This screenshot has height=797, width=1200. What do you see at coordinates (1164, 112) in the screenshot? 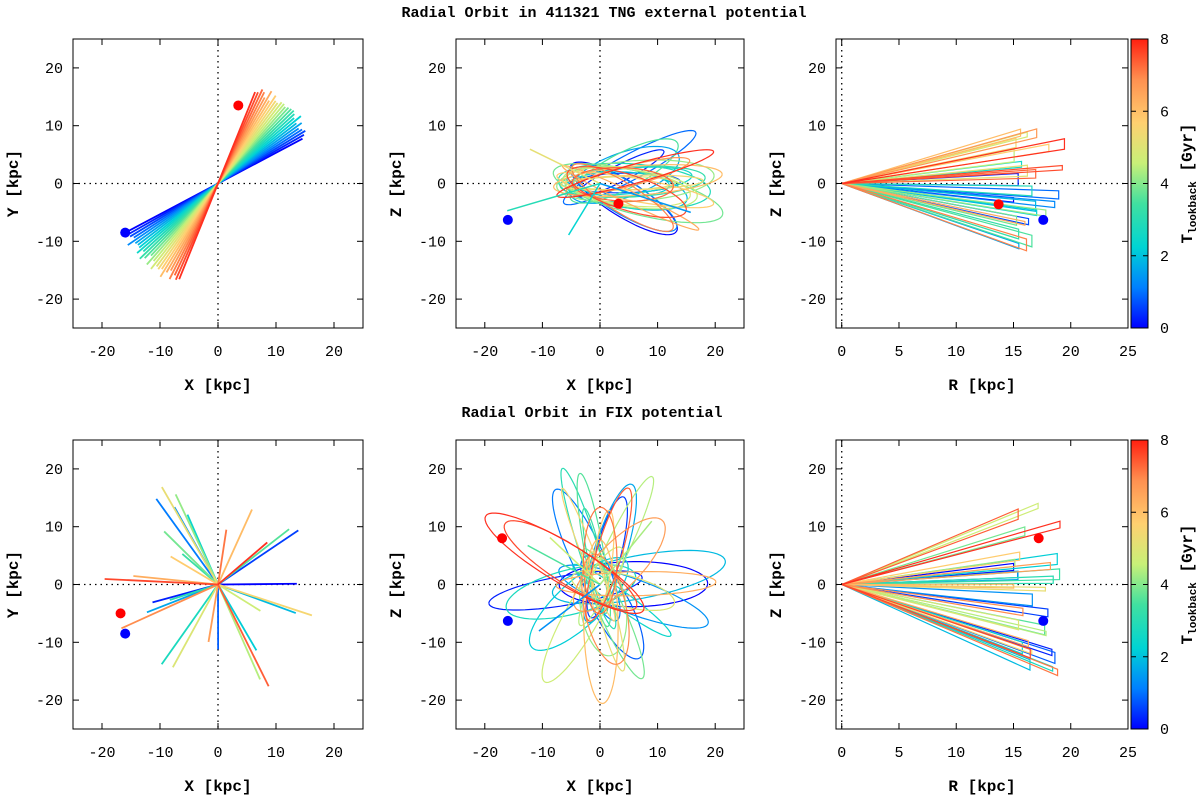
I see `colorbar-tick-label: 6` at bounding box center [1164, 112].